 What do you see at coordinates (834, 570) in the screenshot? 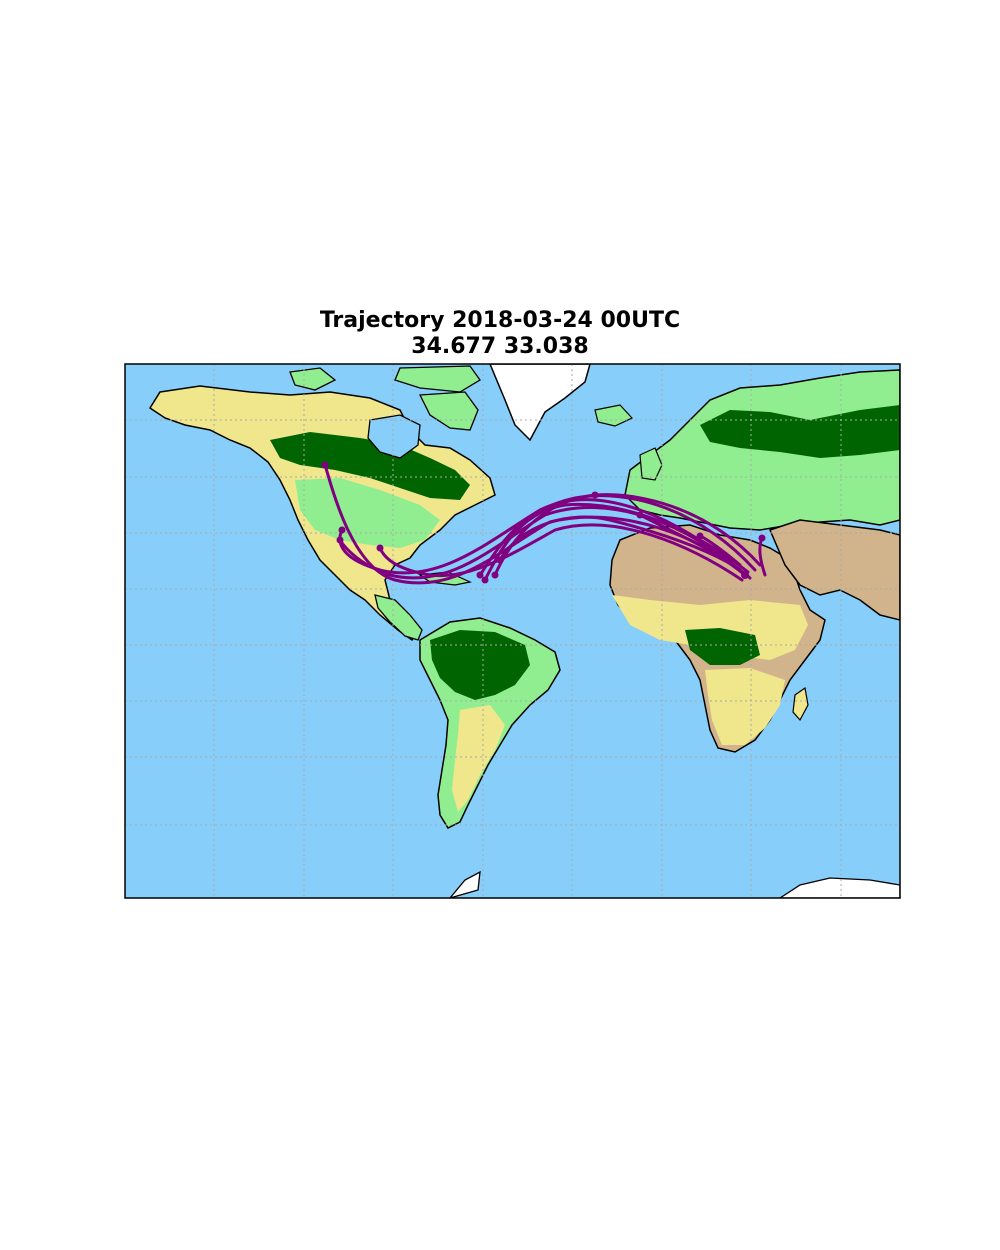
I see `arabia-landmass` at bounding box center [834, 570].